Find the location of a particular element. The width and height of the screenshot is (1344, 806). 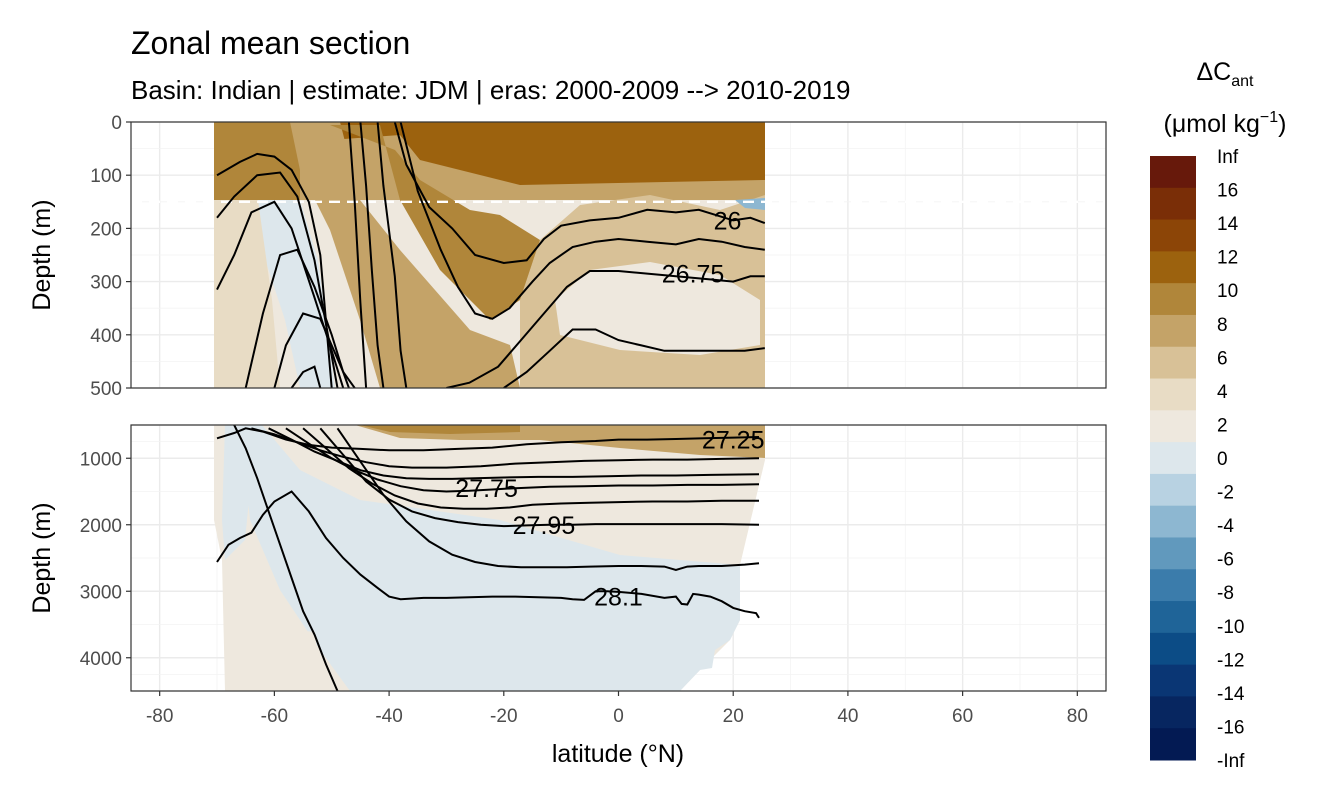

field-upper-negative-patch is located at coordinates (295, 294).